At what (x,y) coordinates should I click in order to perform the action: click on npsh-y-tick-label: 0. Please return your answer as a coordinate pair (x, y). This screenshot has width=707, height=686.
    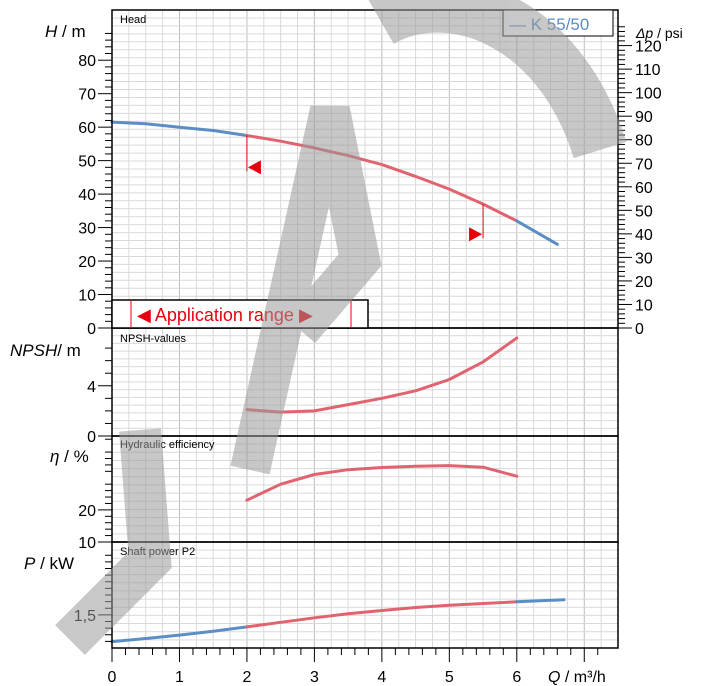
    Looking at the image, I should click on (91, 437).